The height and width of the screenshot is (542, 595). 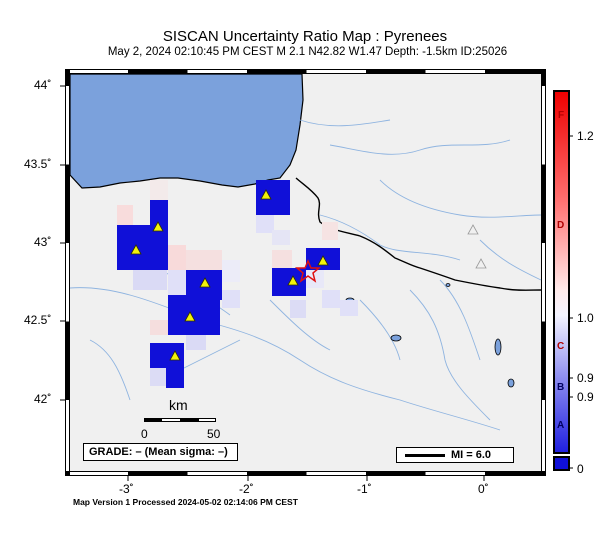 What do you see at coordinates (418, 234) in the screenshot?
I see `country-border` at bounding box center [418, 234].